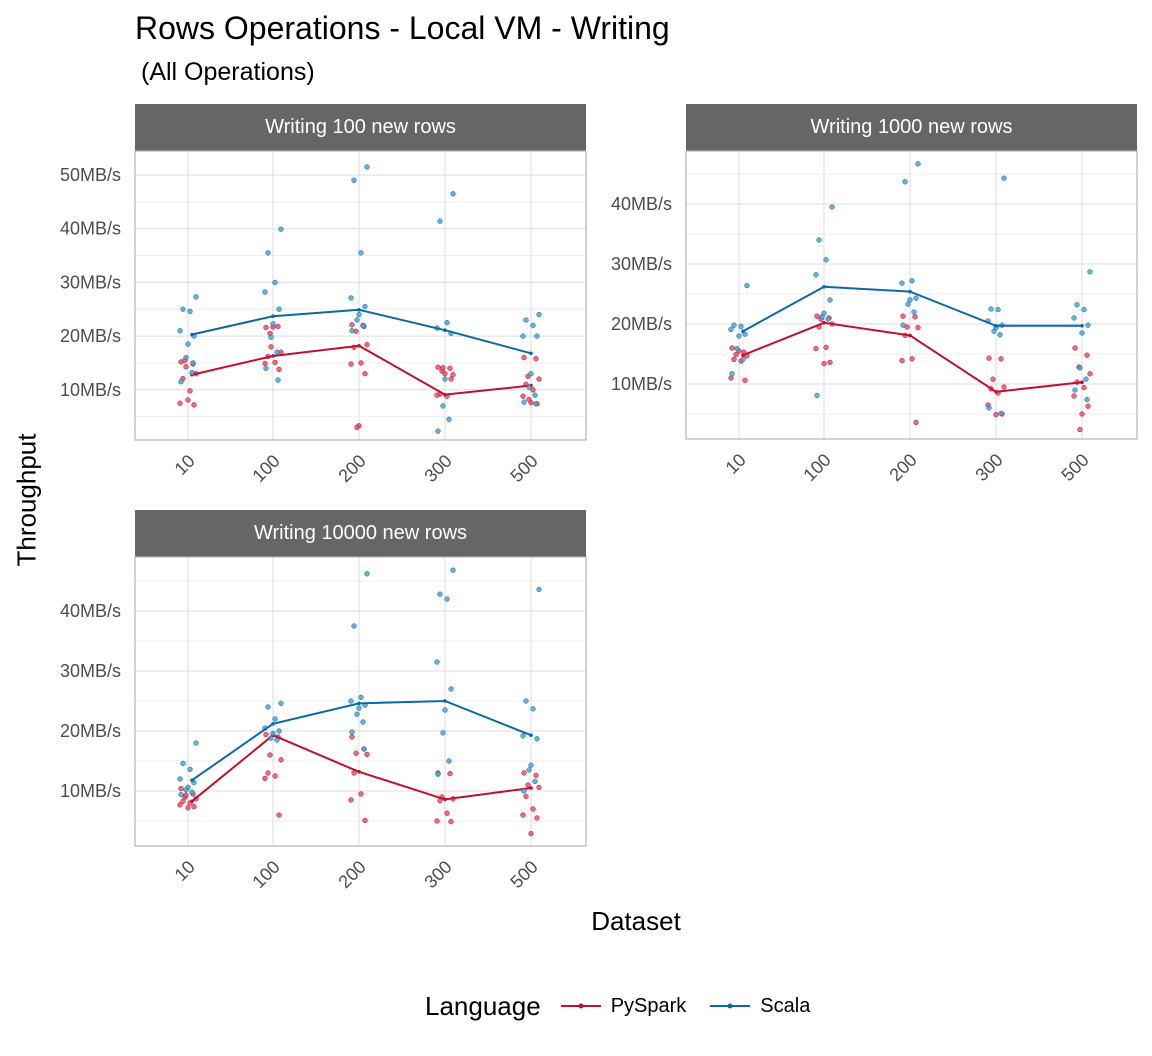 This screenshot has width=1152, height=1056. What do you see at coordinates (730, 1006) in the screenshot?
I see `legend-key-scala` at bounding box center [730, 1006].